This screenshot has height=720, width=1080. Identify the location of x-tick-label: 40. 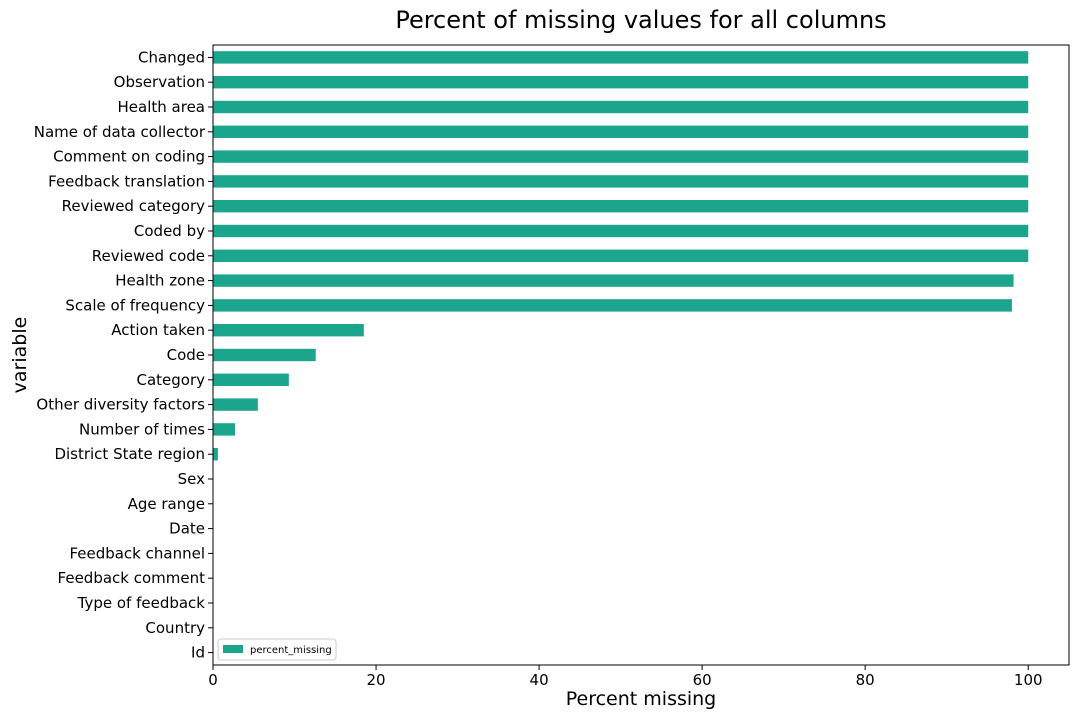
(539, 680).